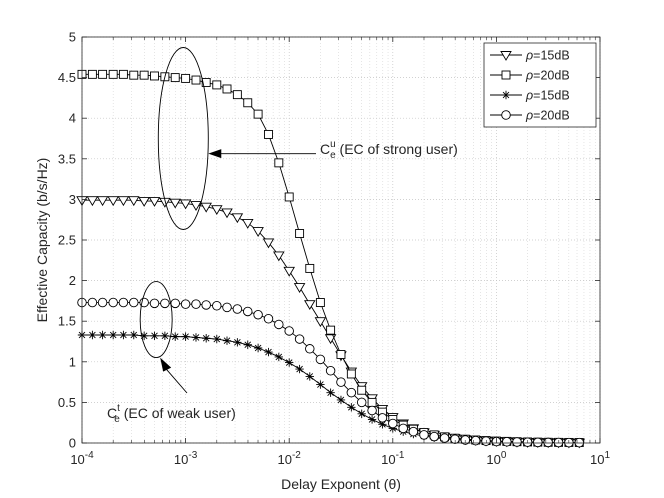 The width and height of the screenshot is (664, 498). I want to click on x-tick-label: 10⁻¹, so click(393, 458).